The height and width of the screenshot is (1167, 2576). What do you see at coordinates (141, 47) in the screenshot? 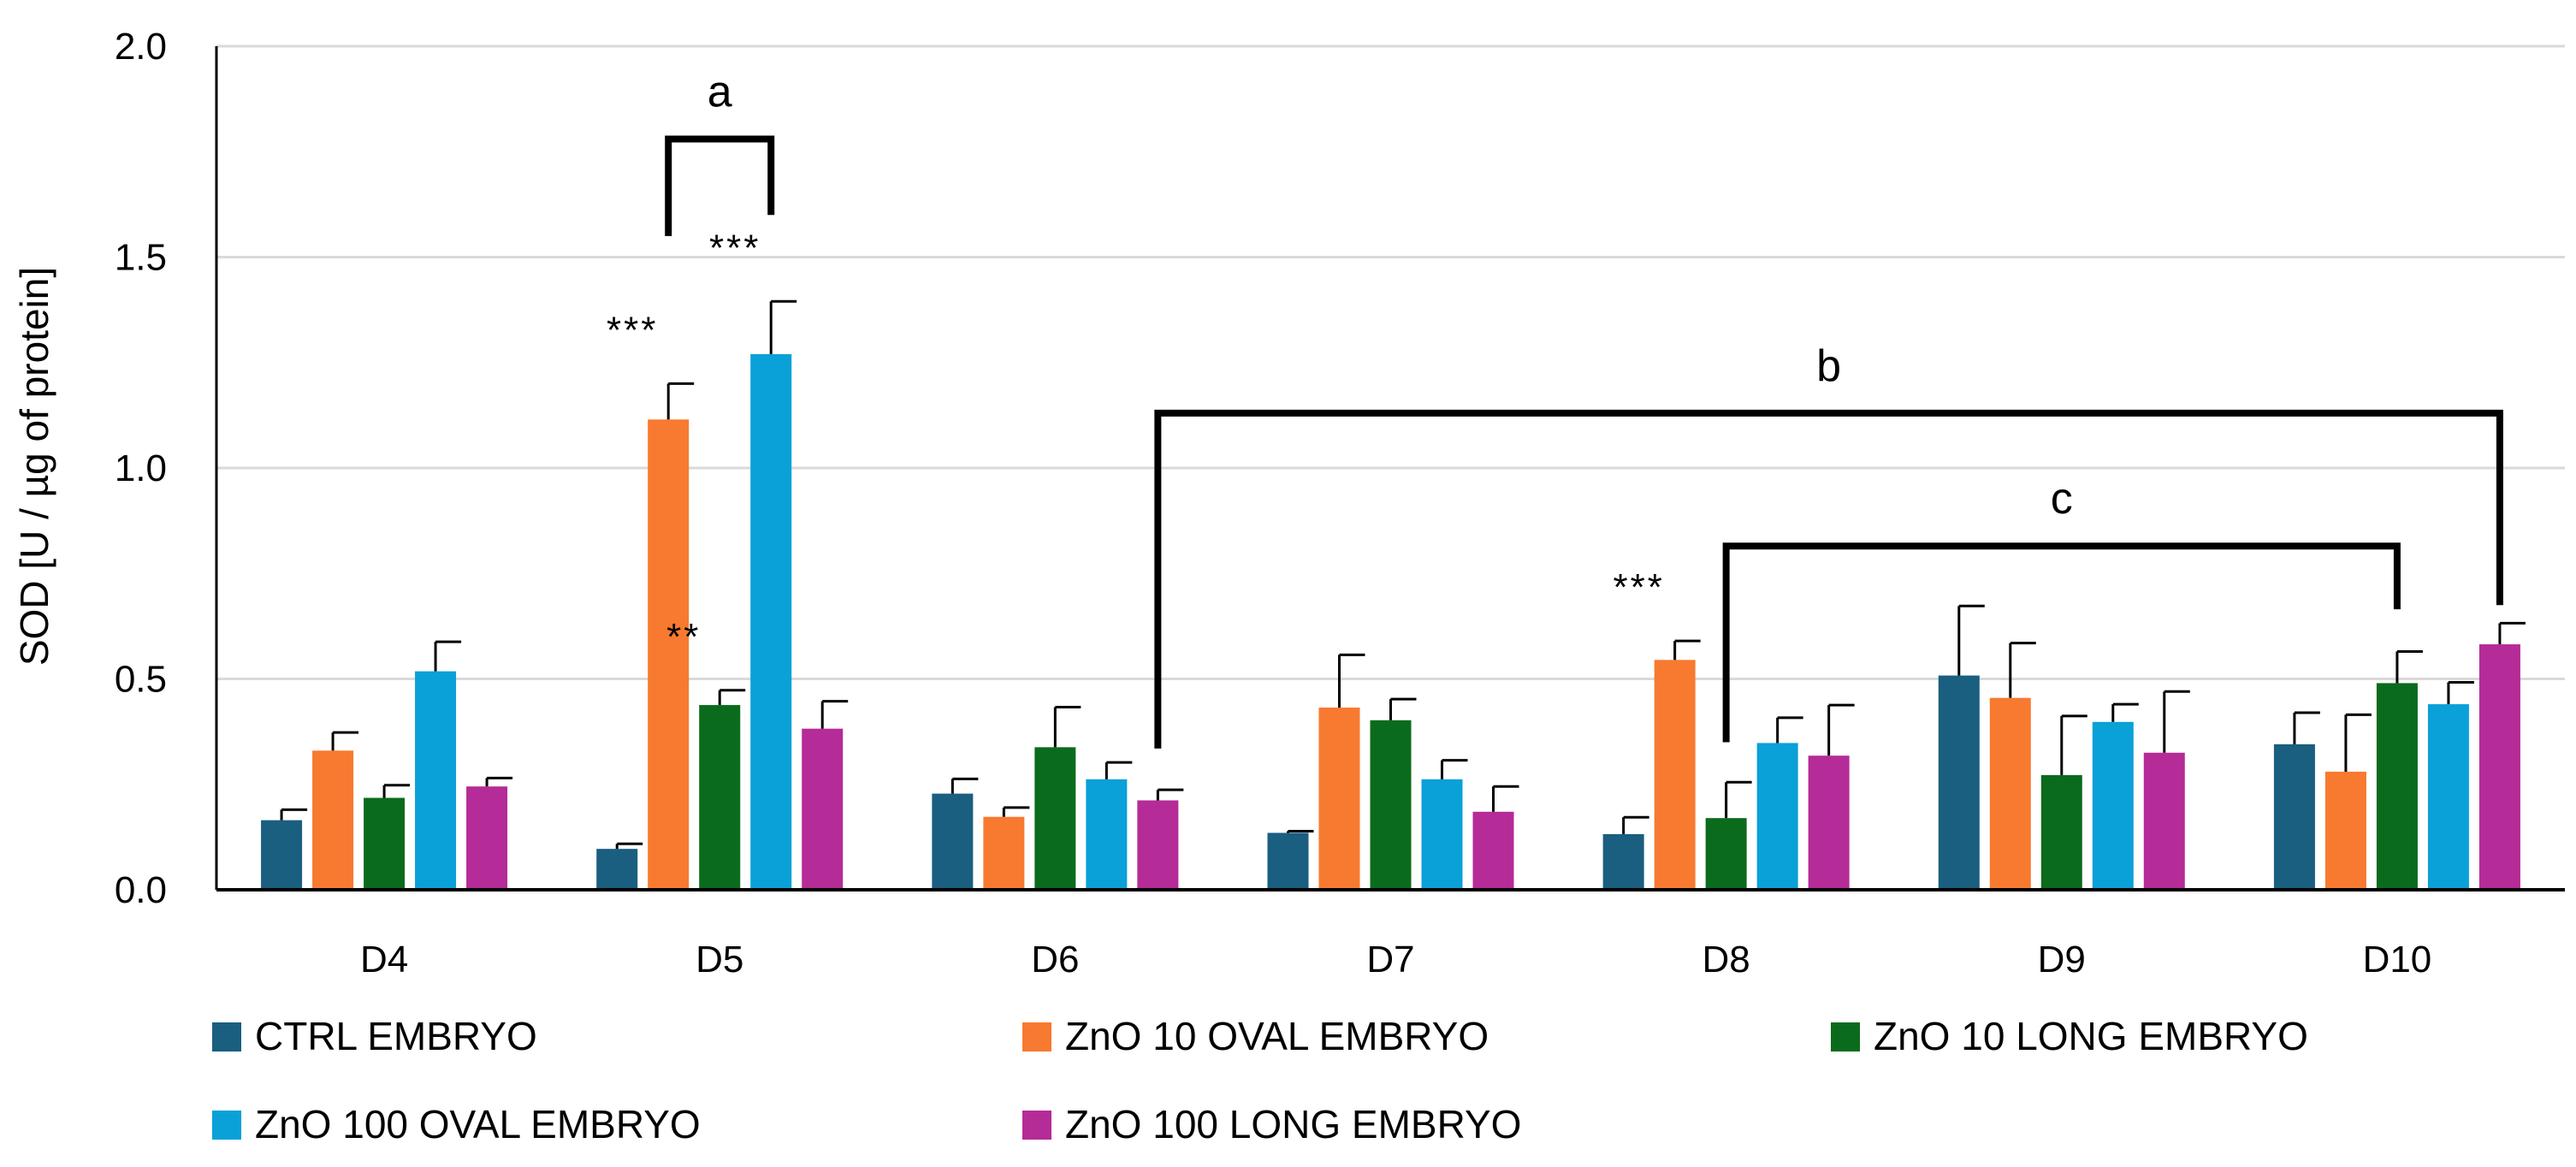
I see `y-tick-label: 2.0` at bounding box center [141, 47].